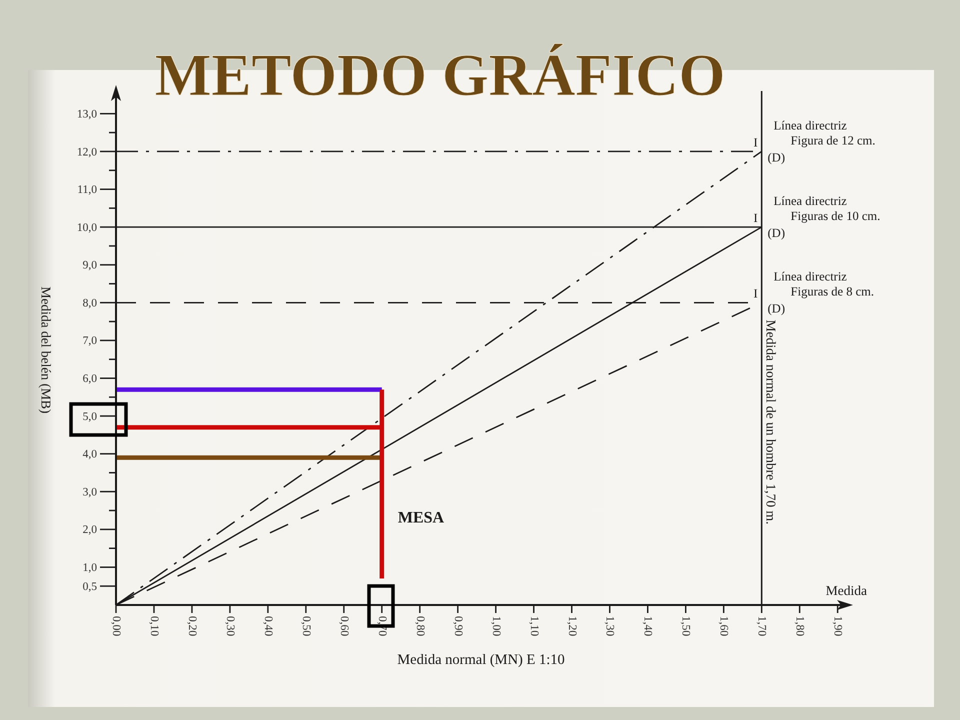 The image size is (960, 720). I want to click on y-tick-label: 9,0, so click(90, 266).